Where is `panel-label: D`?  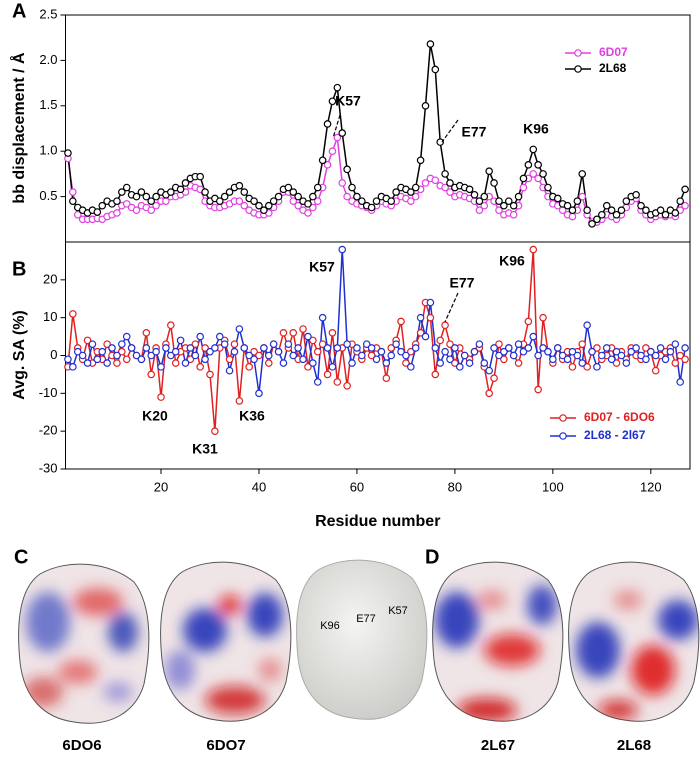
panel-label: D is located at coordinates (432, 557).